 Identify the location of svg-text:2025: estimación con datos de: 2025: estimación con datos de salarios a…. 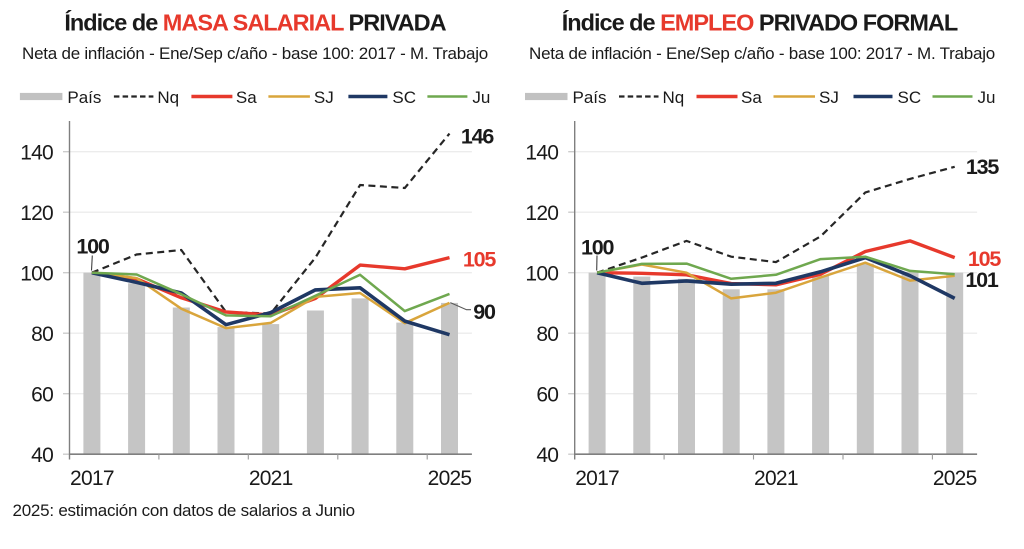
(184, 510).